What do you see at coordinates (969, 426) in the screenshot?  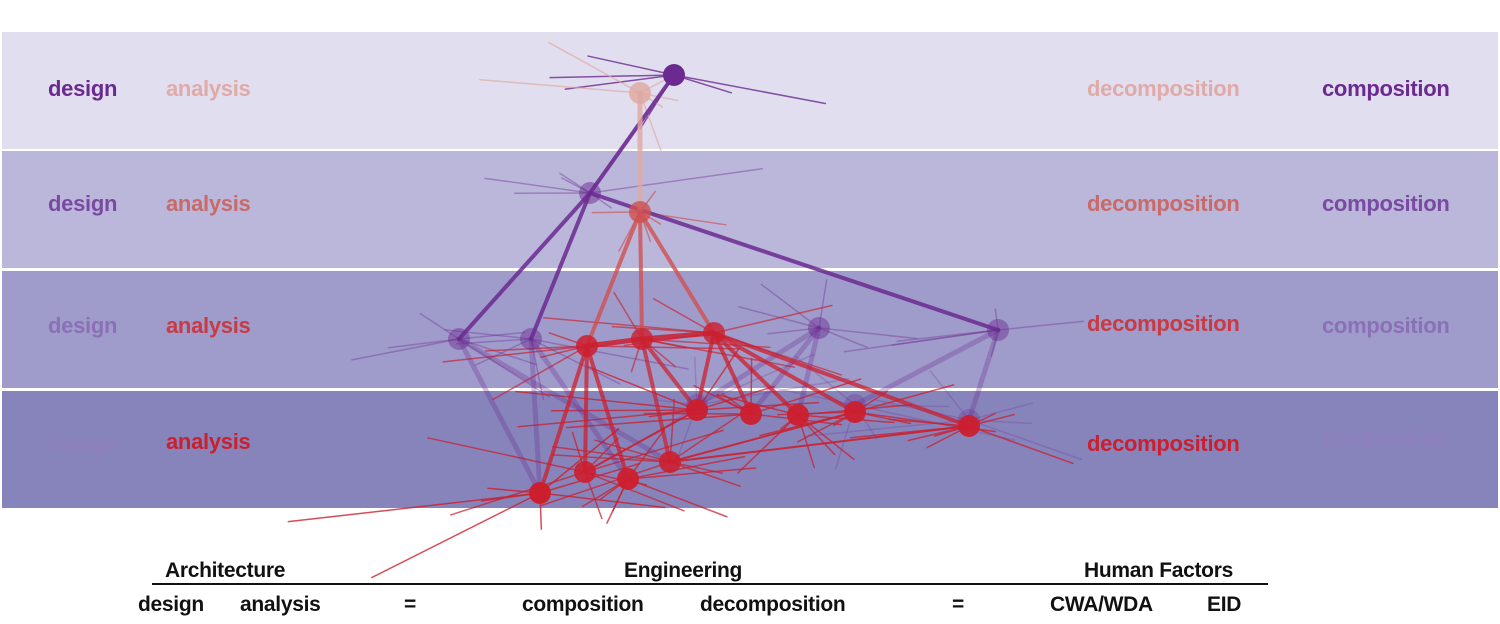 I see `node-r9` at bounding box center [969, 426].